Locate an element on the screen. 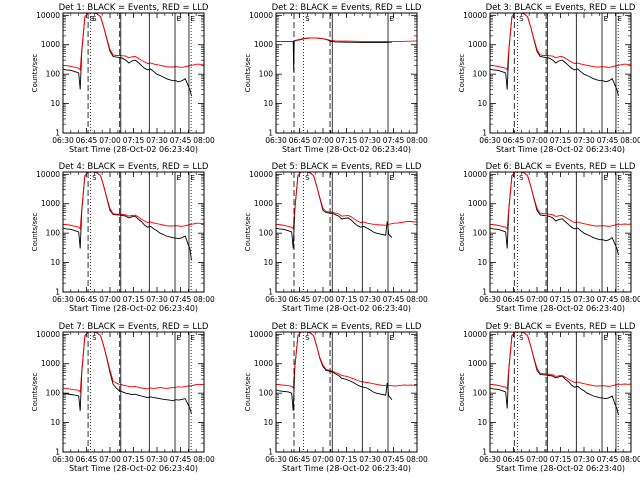 This screenshot has height=480, width=640. panel-title: Det 6: BLACK = Events, RED = LLD is located at coordinates (561, 167).